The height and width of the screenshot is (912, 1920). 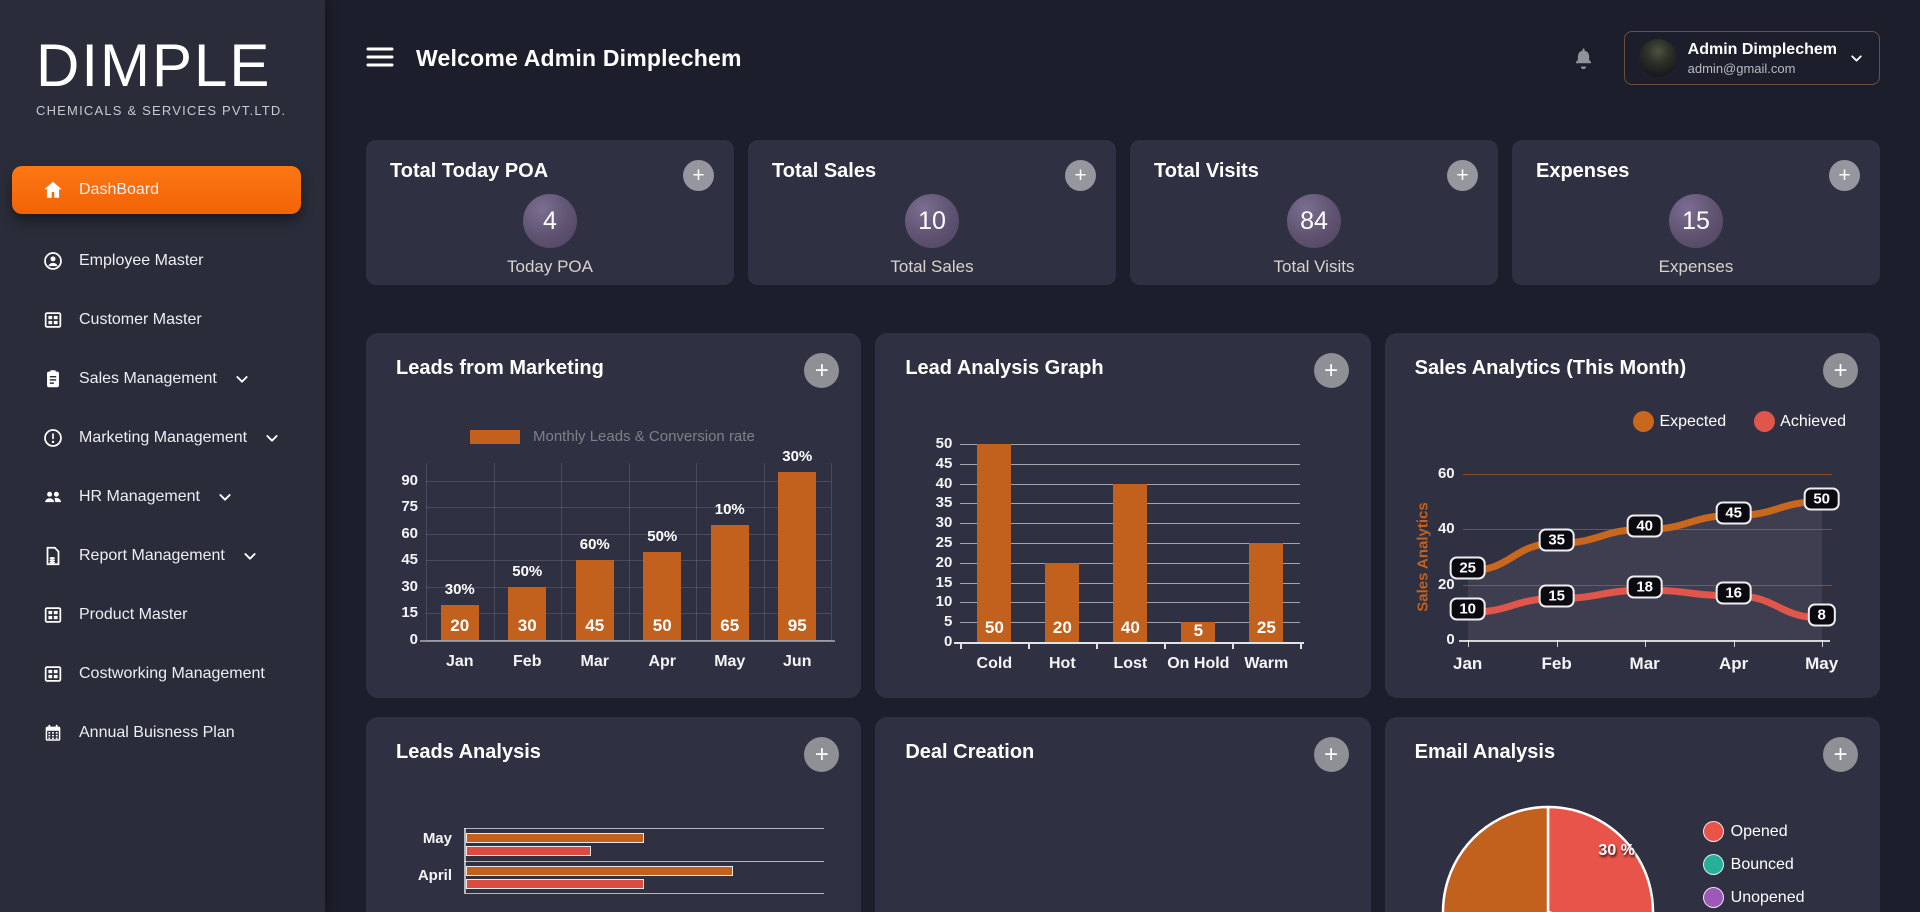 What do you see at coordinates (162, 615) in the screenshot?
I see `sidebar-item-product-master: Product Master` at bounding box center [162, 615].